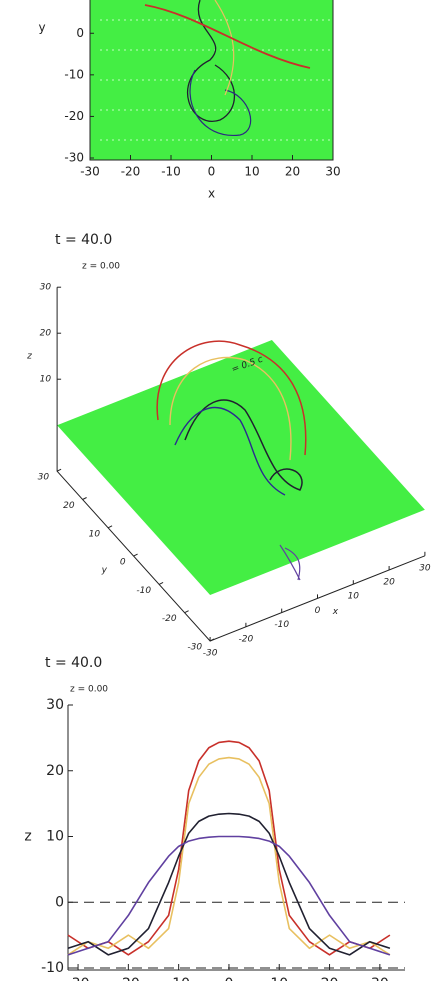  I want to click on field-map-panel, so click(211, 80).